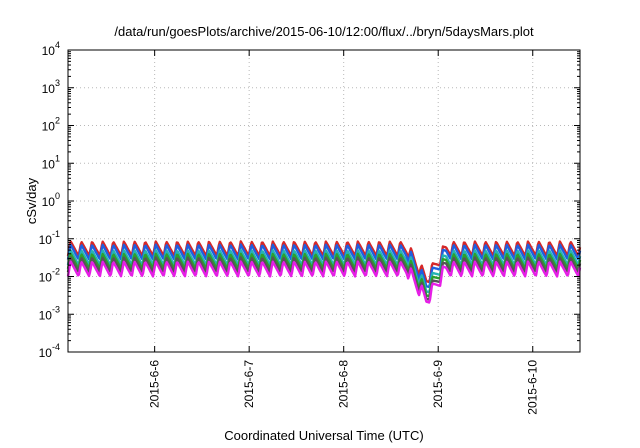 Image resolution: width=640 pixels, height=448 pixels. I want to click on y-tick-label: 10⁻⁴, so click(49, 351).